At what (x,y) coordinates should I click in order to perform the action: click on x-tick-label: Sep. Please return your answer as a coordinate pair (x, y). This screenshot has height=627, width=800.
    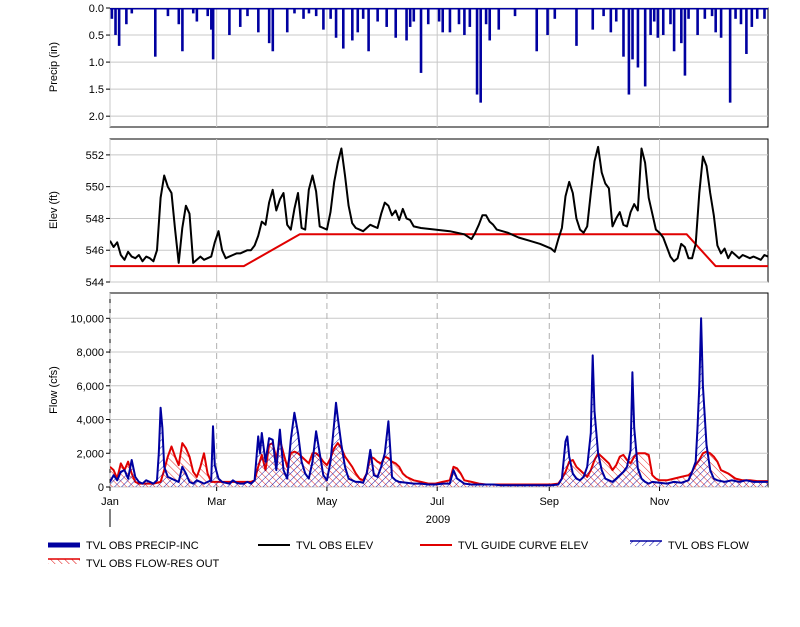
    Looking at the image, I should click on (549, 502).